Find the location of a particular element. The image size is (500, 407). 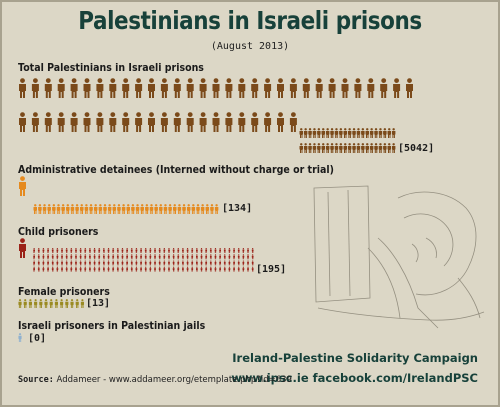

campaign-links: www.ipsc.ie facebook.com/IrelandPSC is located at coordinates (354, 378).